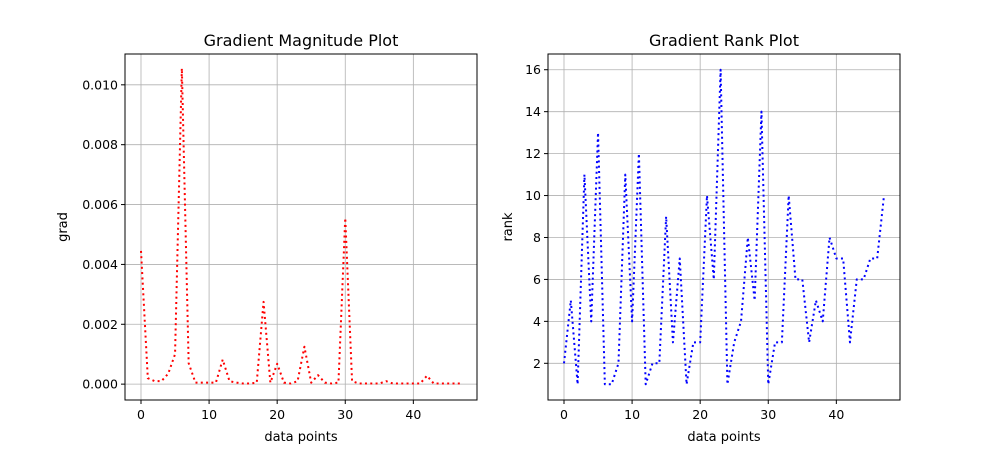 This screenshot has height=450, width=1000. I want to click on rank-xtick-label: 40, so click(836, 414).